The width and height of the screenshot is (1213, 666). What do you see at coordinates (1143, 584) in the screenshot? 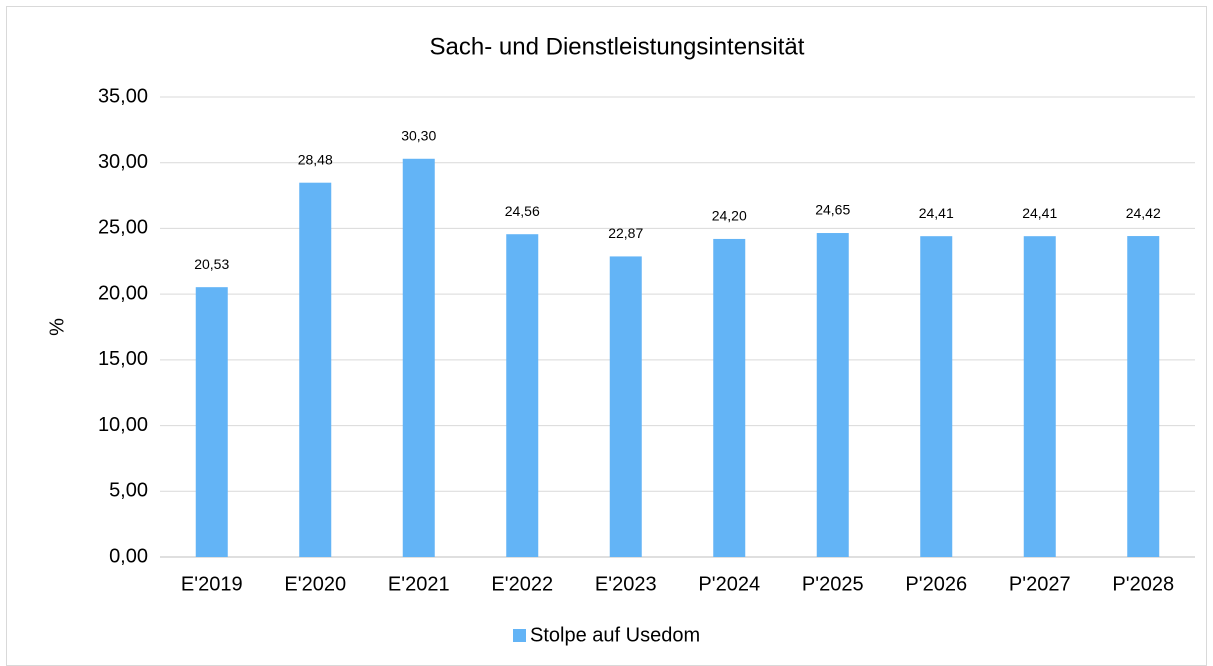
I see `x-tick-label: P'2028` at bounding box center [1143, 584].